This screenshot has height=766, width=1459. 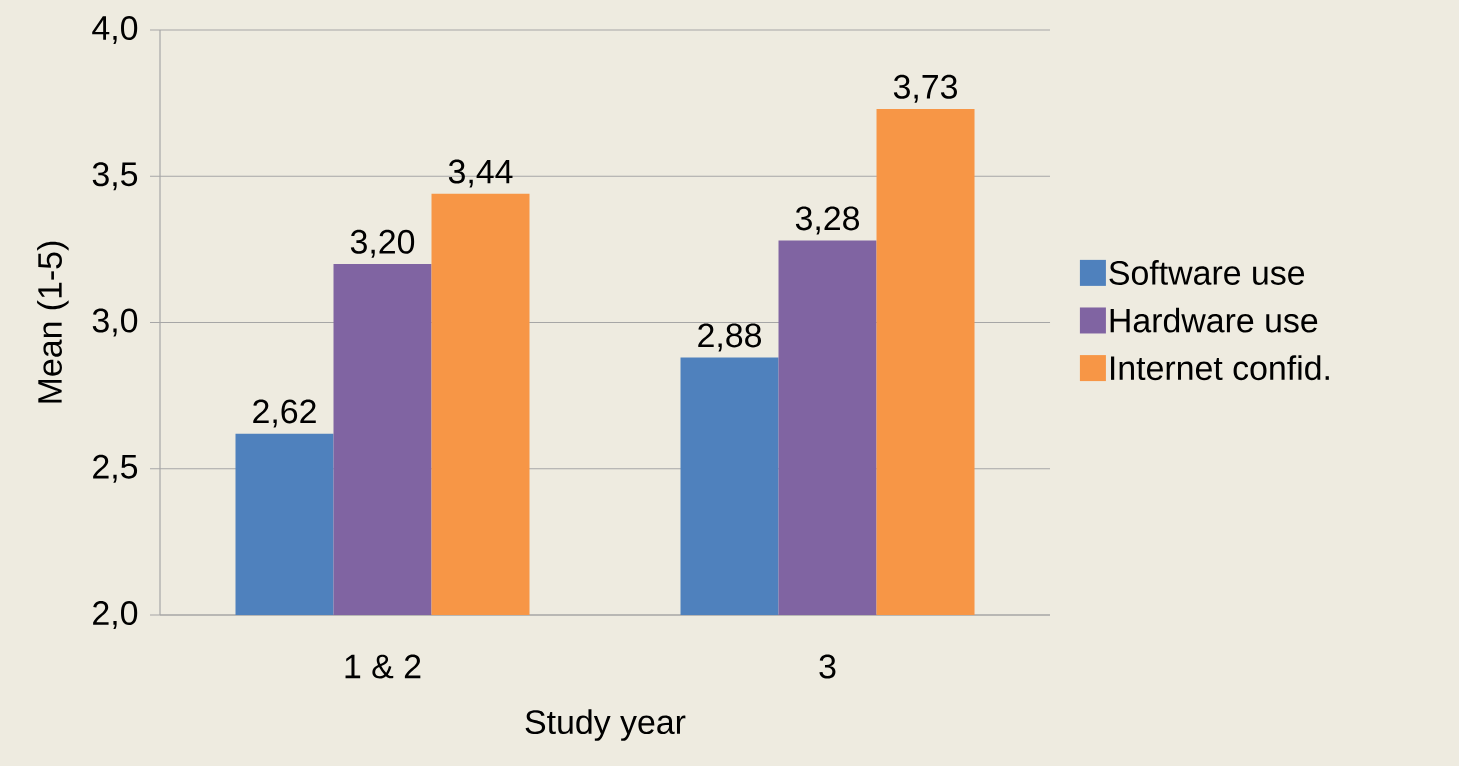 I want to click on data-label: 3,20, so click(x=382, y=243).